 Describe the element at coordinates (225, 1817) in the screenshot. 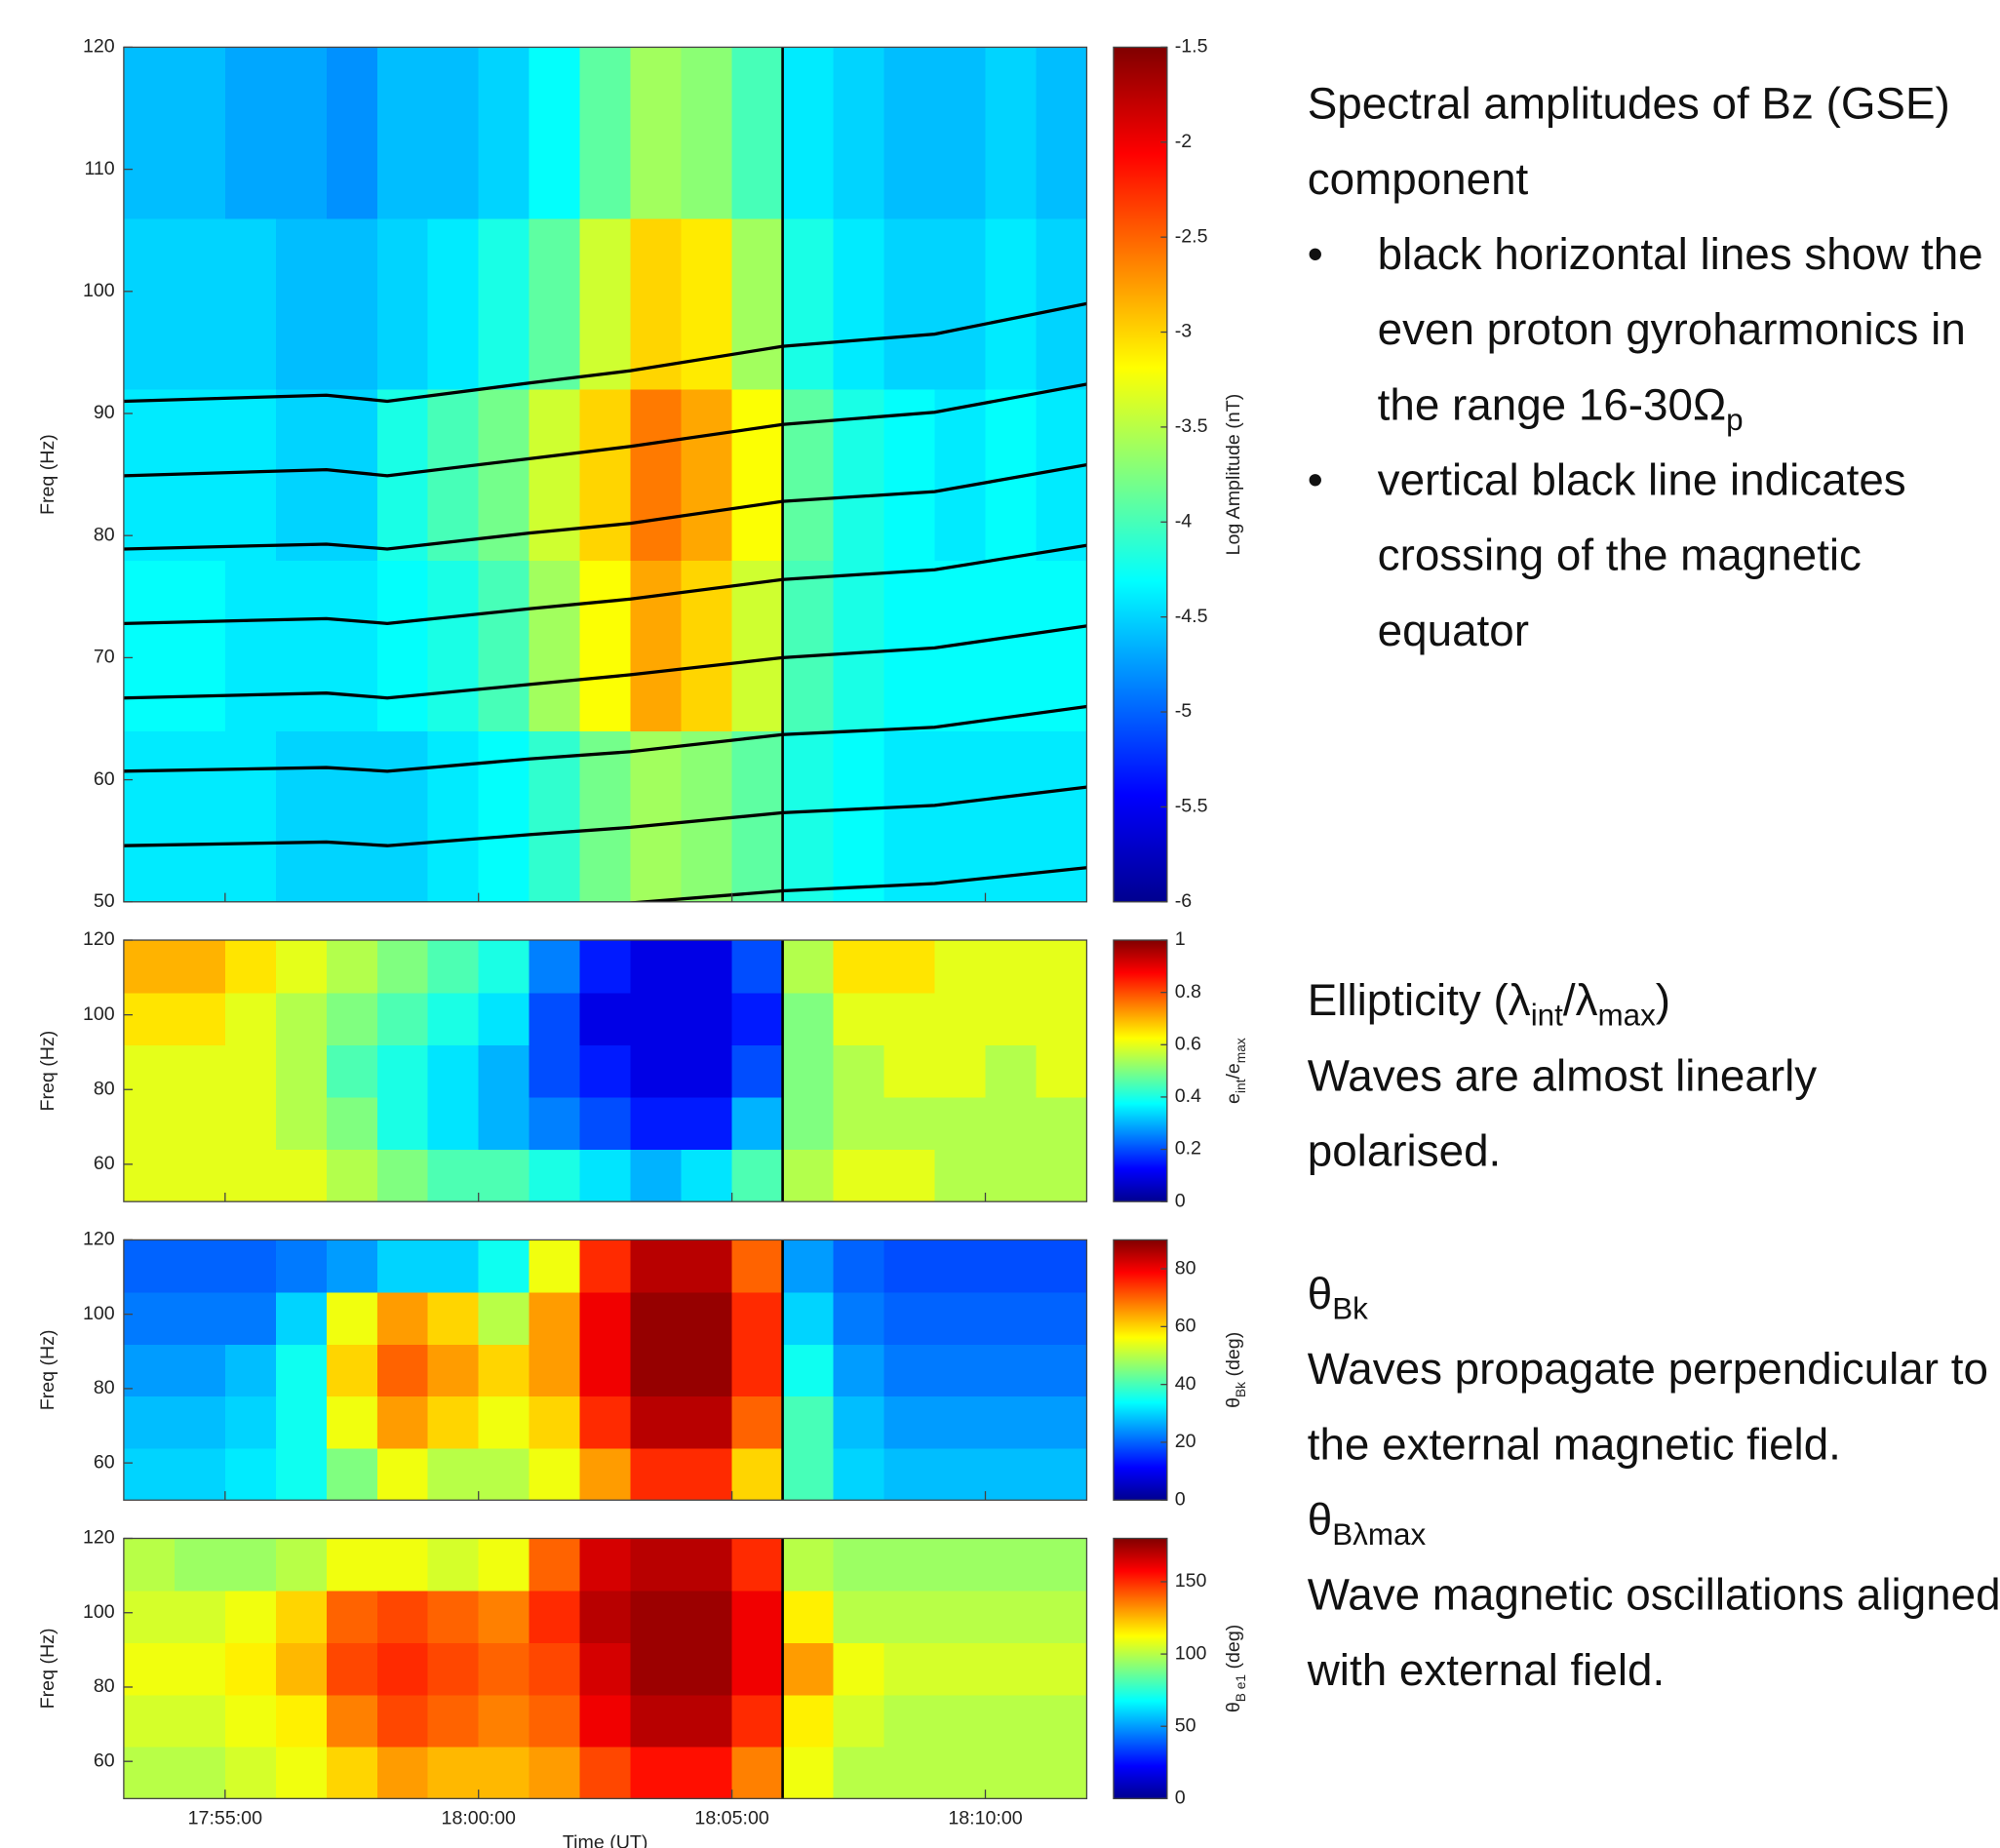

I see `x-tick-label: 17:55:00` at that location.